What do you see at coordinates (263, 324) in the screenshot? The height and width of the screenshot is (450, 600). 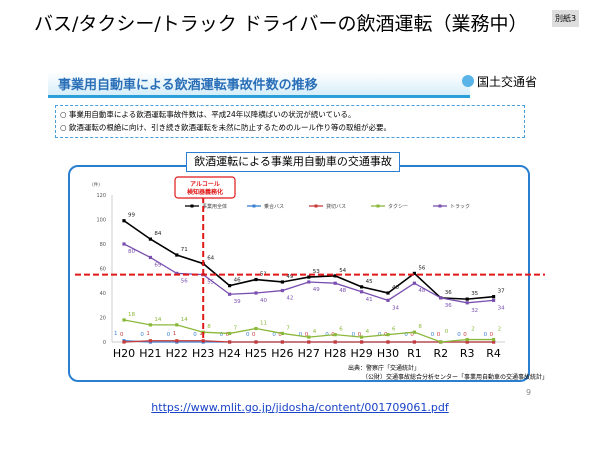 I see `data-label: 11` at bounding box center [263, 324].